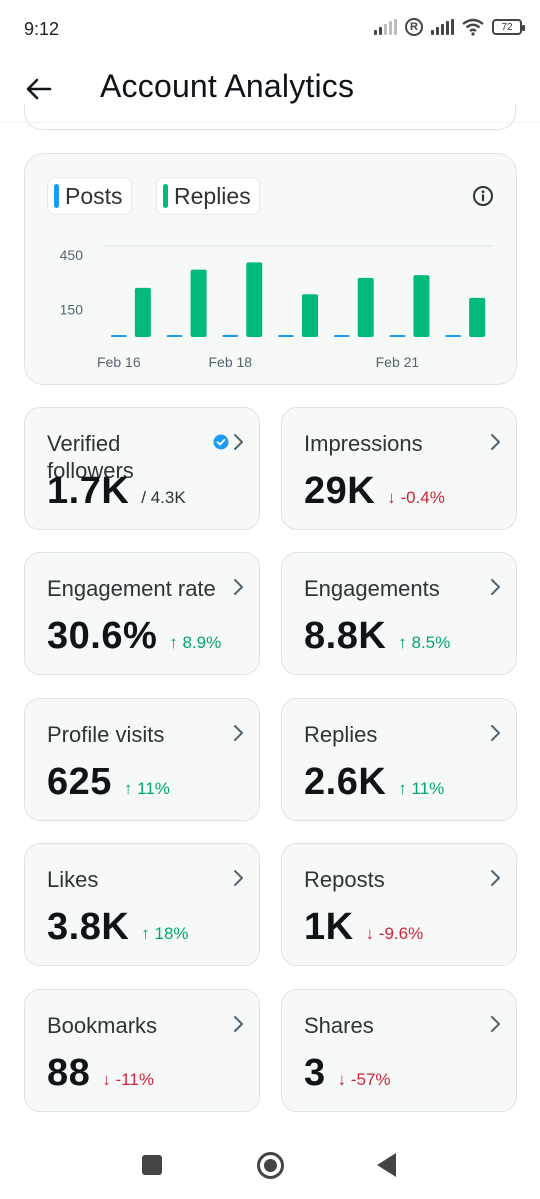 The image size is (540, 1199). Describe the element at coordinates (88, 927) in the screenshot. I see `metric-value: 3.8K` at that location.